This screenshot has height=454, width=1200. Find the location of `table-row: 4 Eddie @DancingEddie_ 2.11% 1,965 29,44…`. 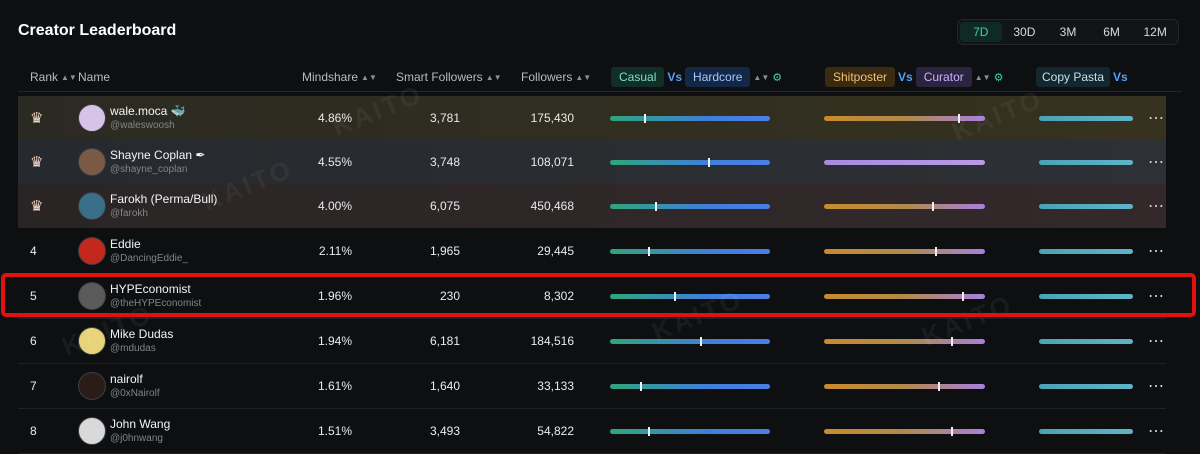

table-row: 4 Eddie @DancingEddie_ 2.11% 1,965 29,44… is located at coordinates (592, 251).